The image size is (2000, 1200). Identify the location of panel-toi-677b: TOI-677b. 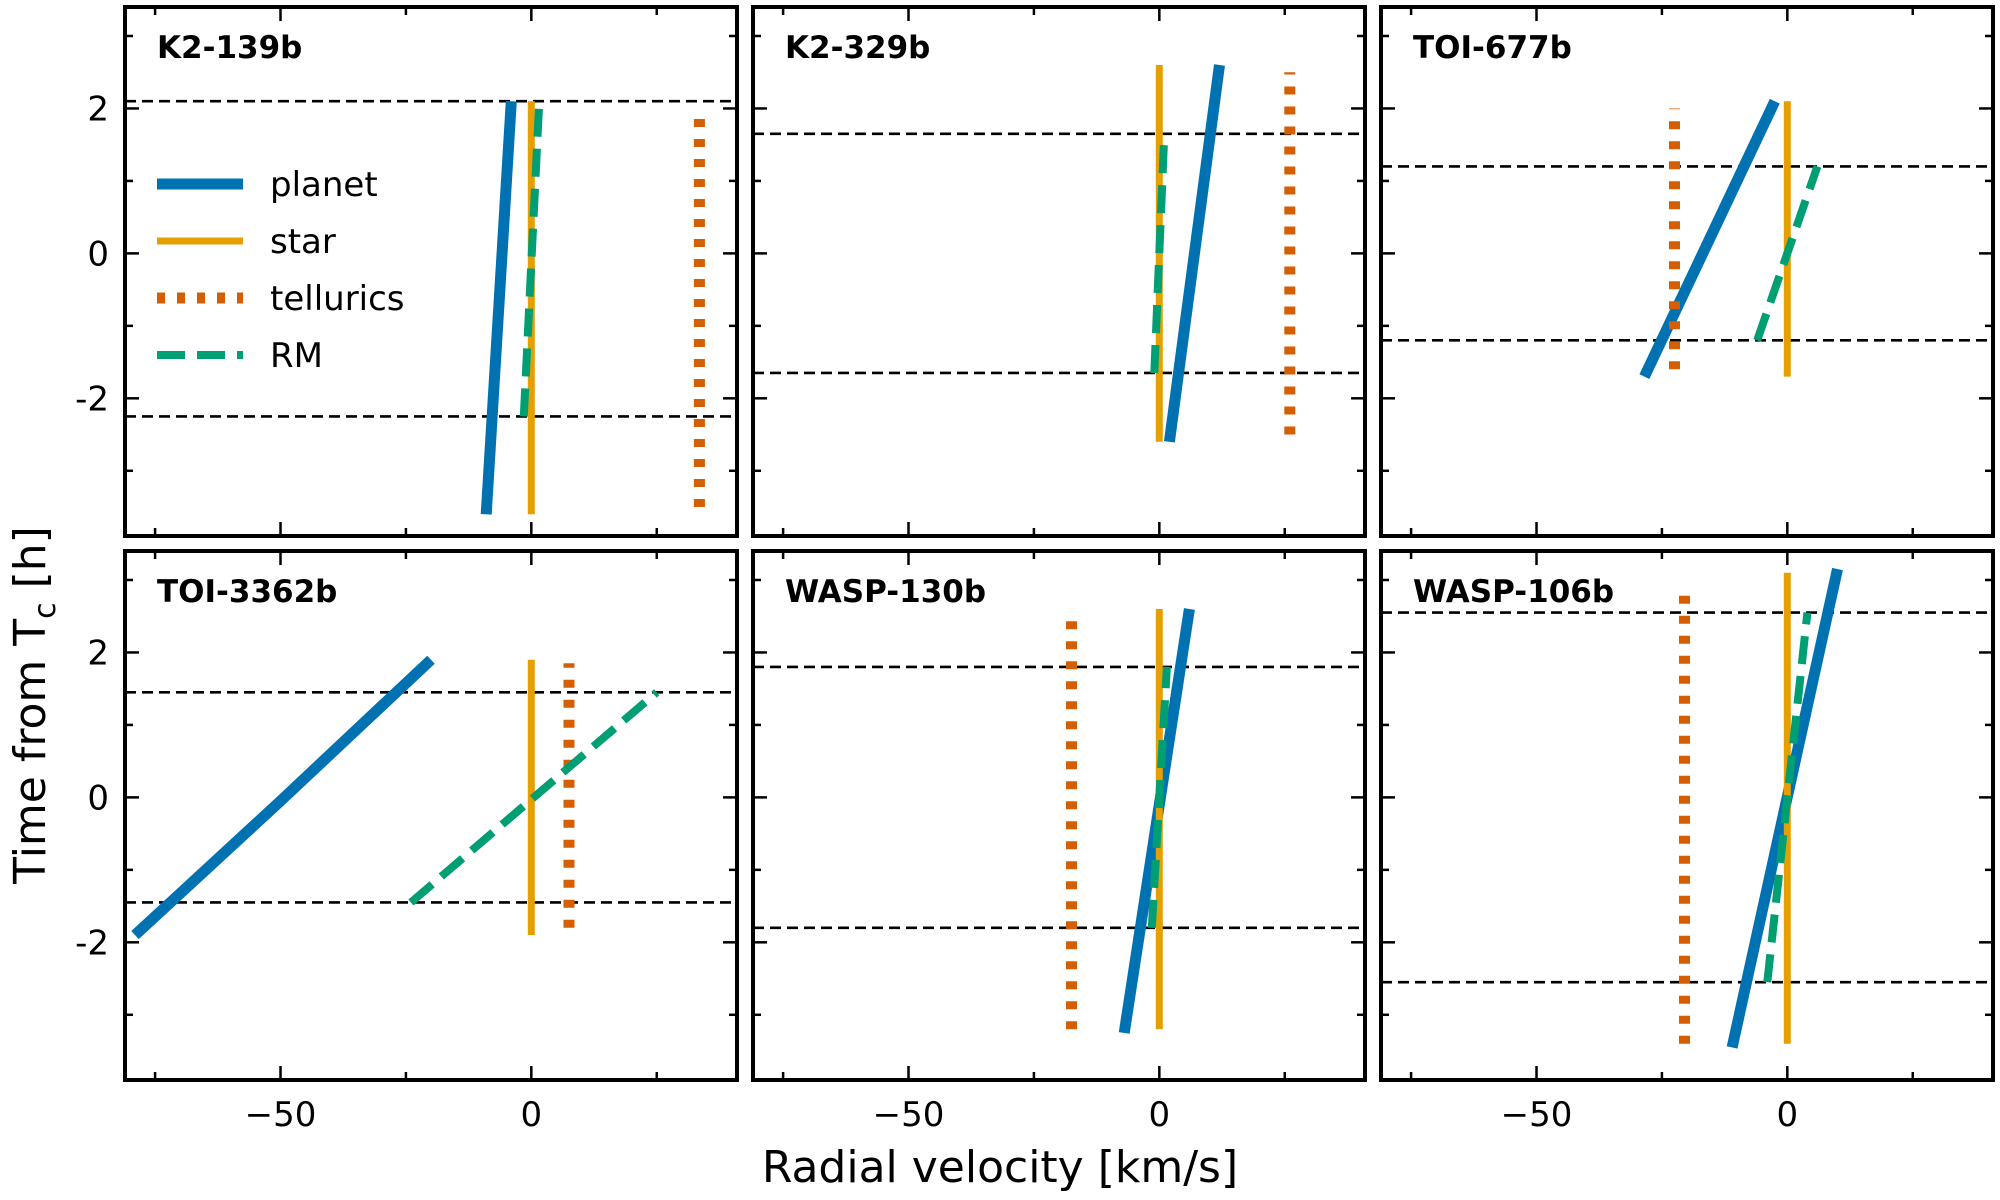
(1687, 271).